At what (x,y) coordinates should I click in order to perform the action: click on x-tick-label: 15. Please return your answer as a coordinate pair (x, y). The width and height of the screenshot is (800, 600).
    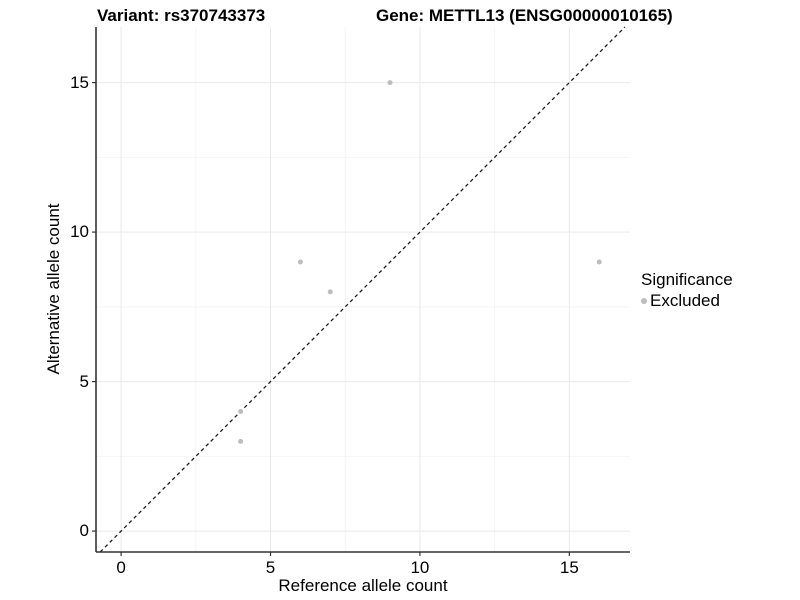
    Looking at the image, I should click on (569, 567).